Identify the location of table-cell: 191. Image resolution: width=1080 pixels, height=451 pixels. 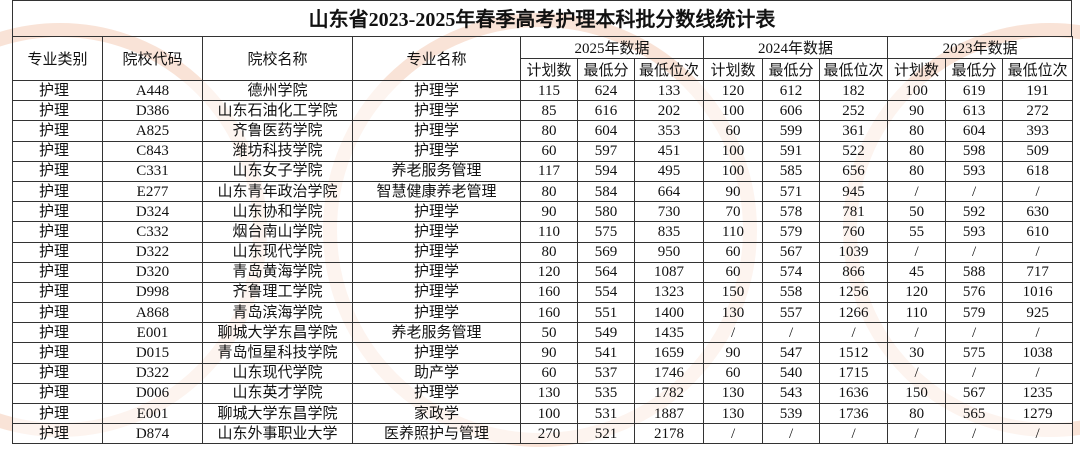
(1038, 90).